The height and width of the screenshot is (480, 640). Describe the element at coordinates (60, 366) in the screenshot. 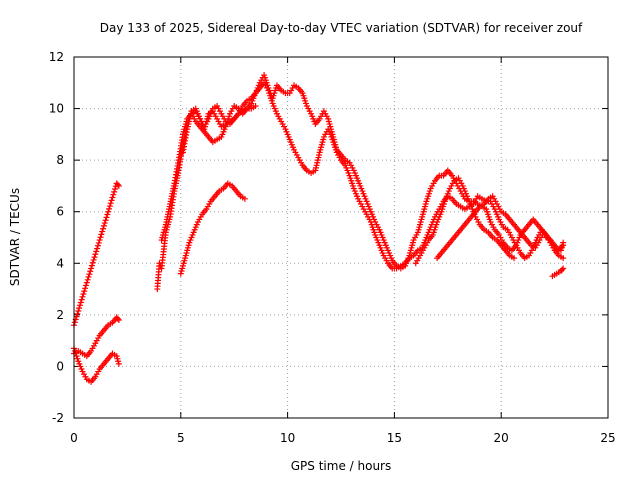

I see `y-tick-label: 0` at that location.